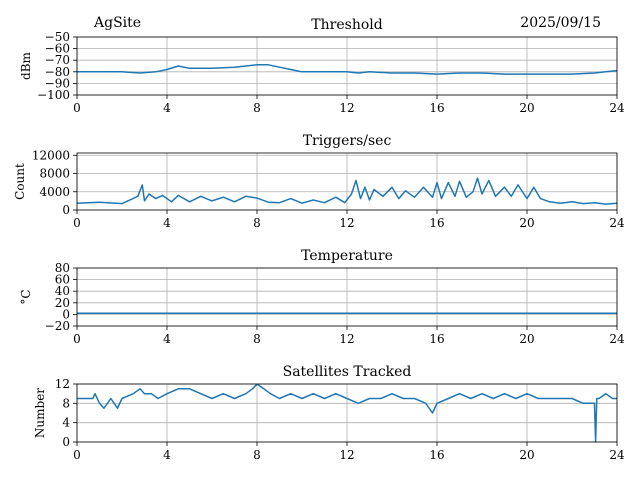  What do you see at coordinates (347, 256) in the screenshot?
I see `chart-title: Temperature` at bounding box center [347, 256].